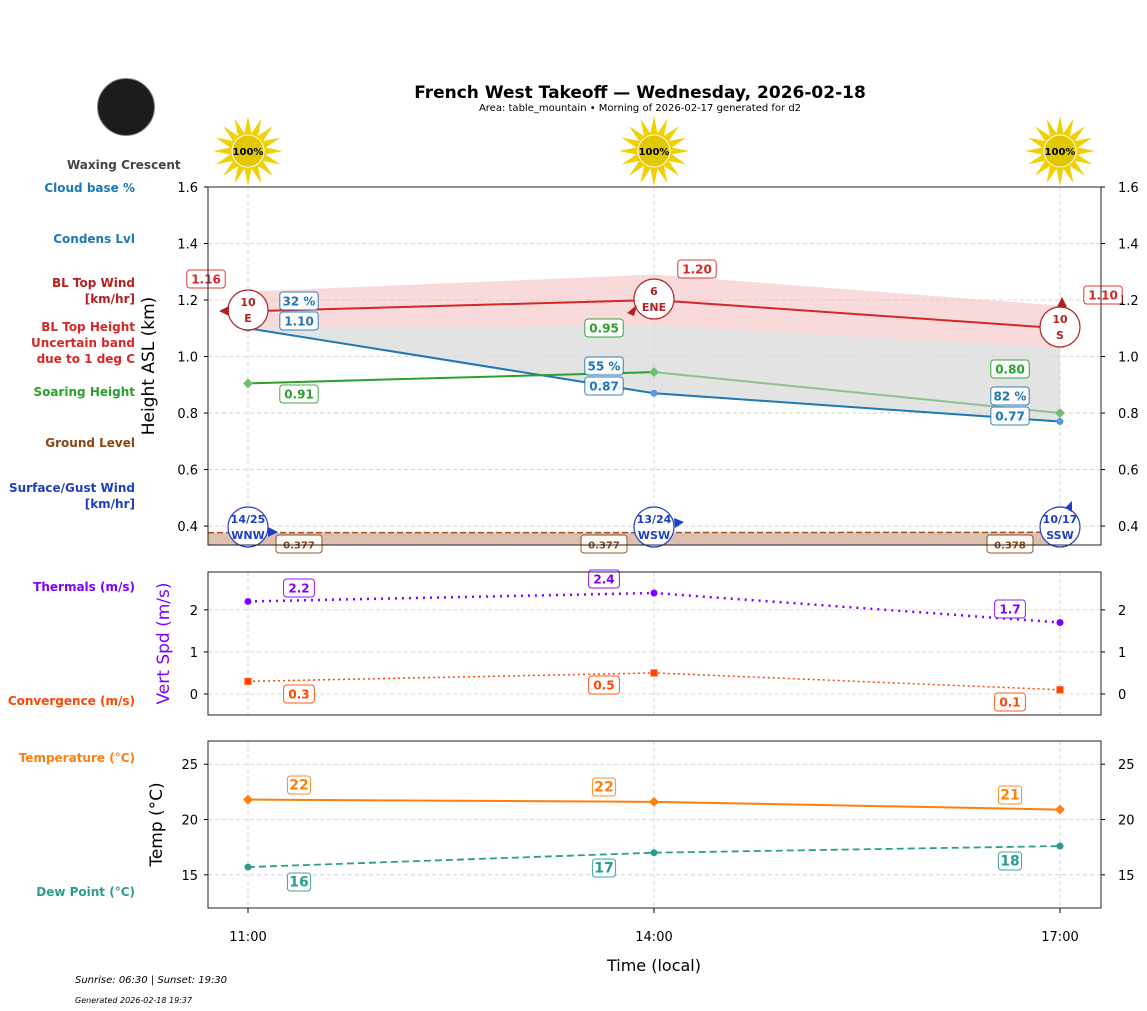 This screenshot has height=1011, width=1147. I want to click on y-tick-label-right: 0.8, so click(1128, 414).